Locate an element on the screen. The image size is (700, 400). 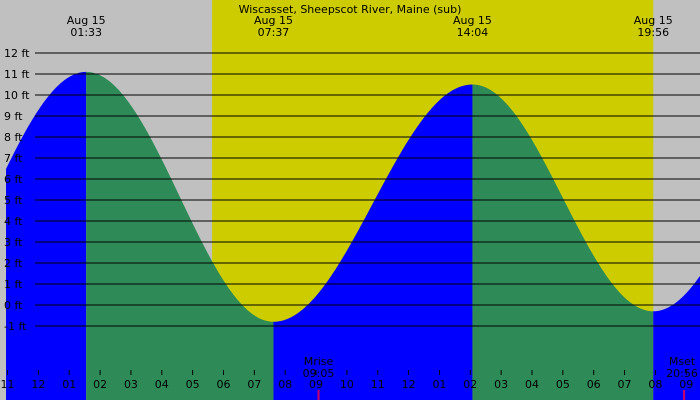
x-tick-label: 10 is located at coordinates (347, 384).